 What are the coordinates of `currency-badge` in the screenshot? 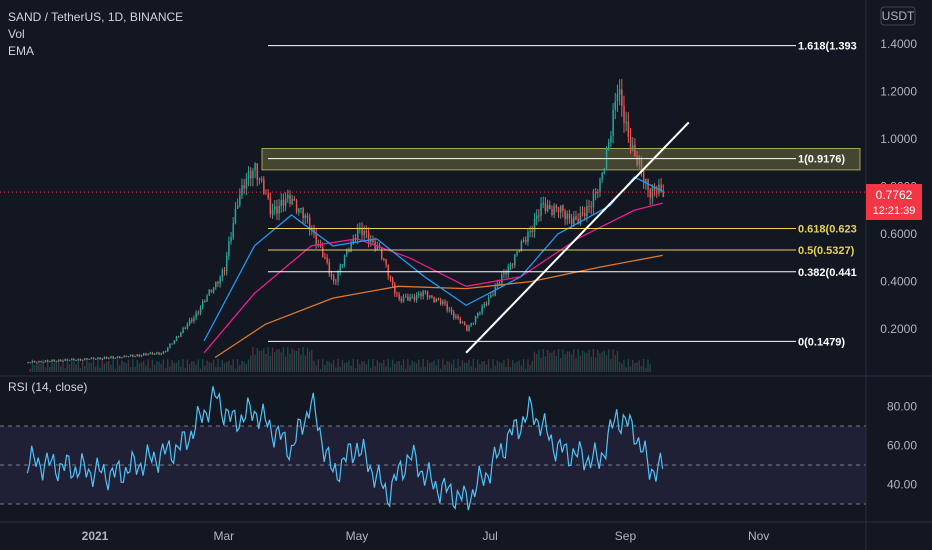 It's located at (898, 16).